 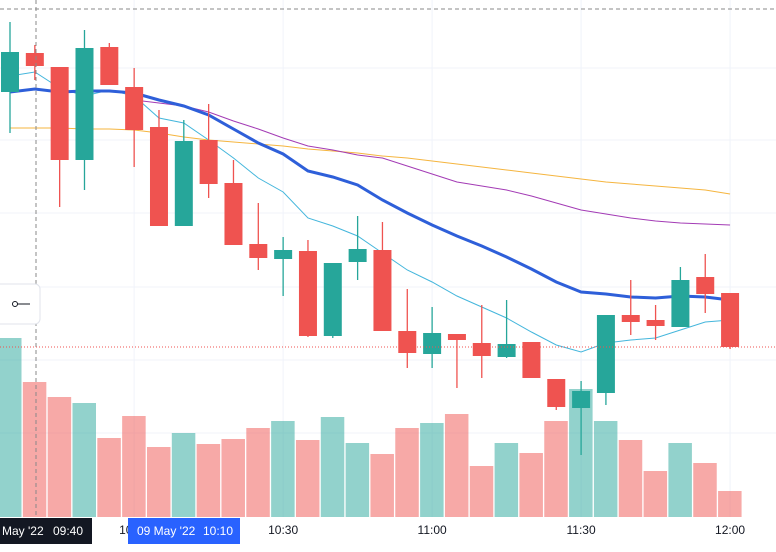 What do you see at coordinates (283, 530) in the screenshot?
I see `x-tick-label: 10:30` at bounding box center [283, 530].